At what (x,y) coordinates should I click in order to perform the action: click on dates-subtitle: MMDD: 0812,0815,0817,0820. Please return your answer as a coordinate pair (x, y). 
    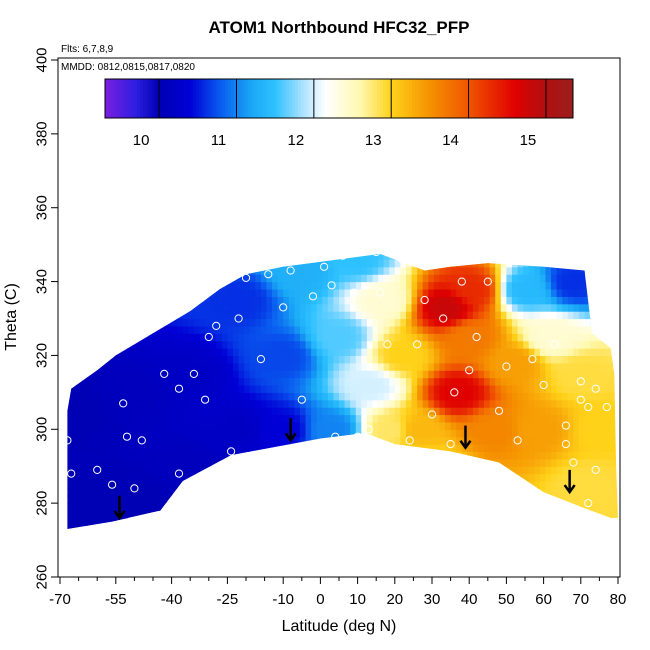
    Looking at the image, I should click on (128, 67).